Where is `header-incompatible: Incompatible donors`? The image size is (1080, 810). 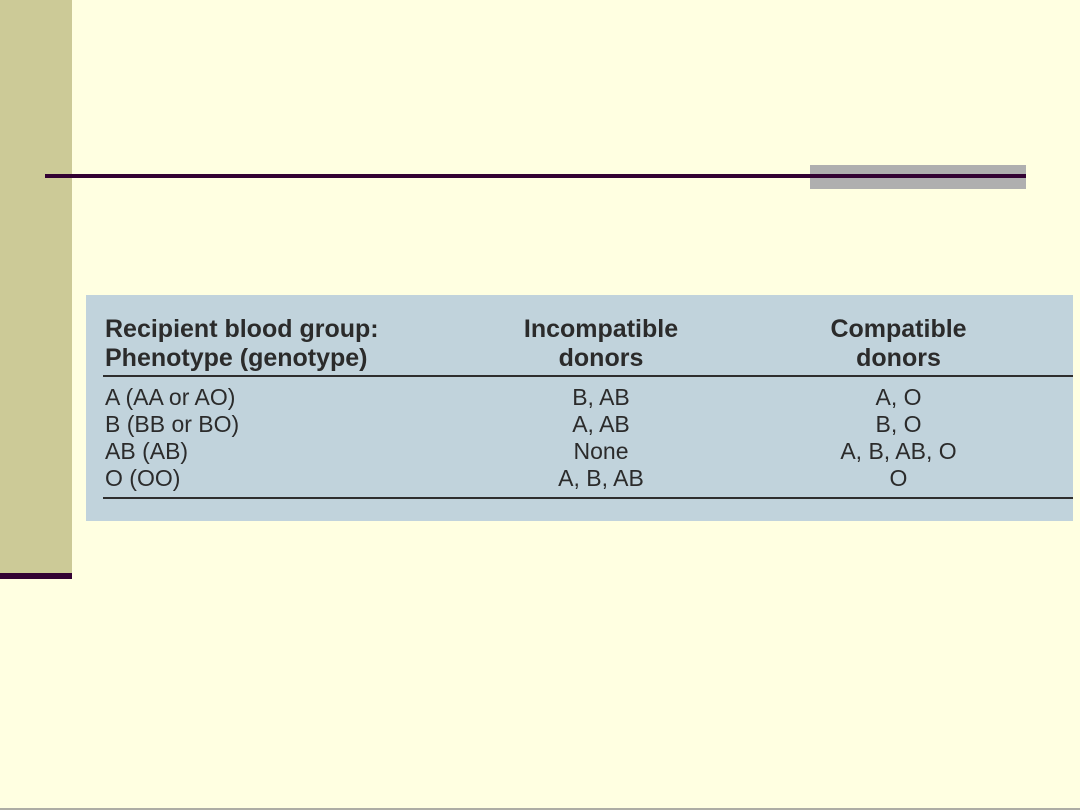 header-incompatible: Incompatible donors is located at coordinates (601, 344).